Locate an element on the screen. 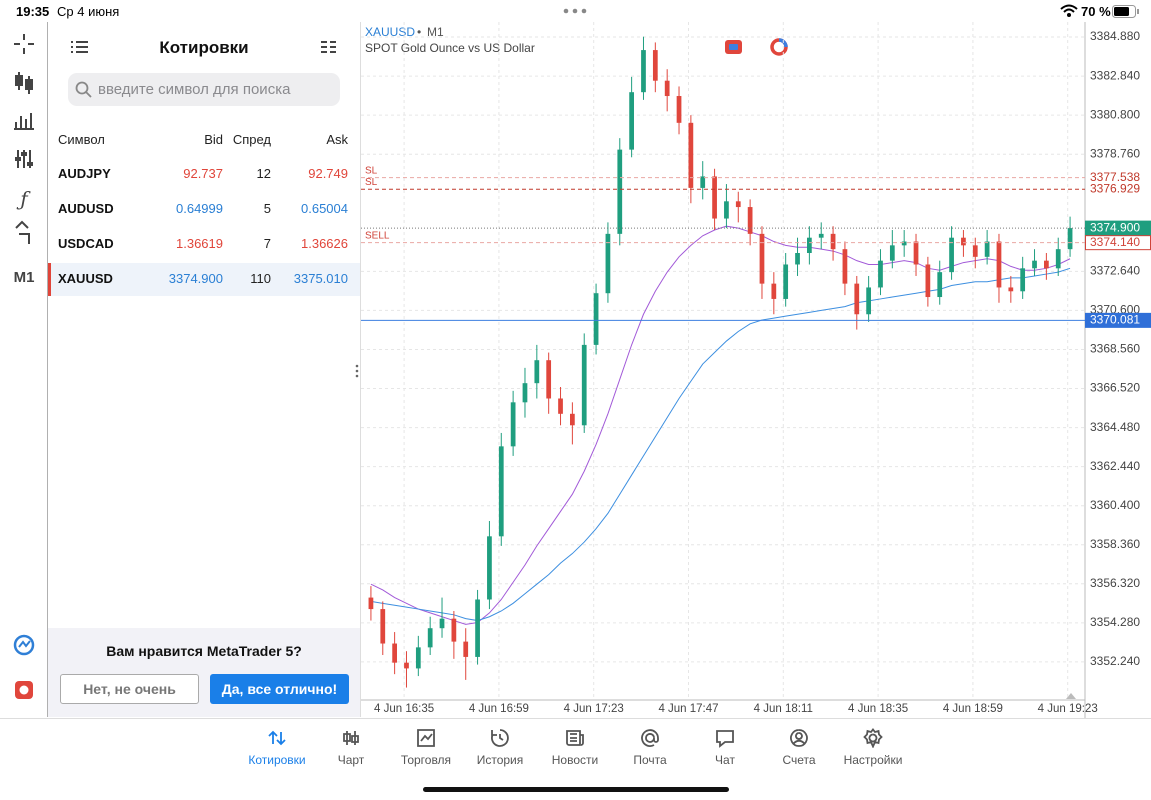 This screenshot has width=1151, height=800. quote-spread: 12 is located at coordinates (263, 173).